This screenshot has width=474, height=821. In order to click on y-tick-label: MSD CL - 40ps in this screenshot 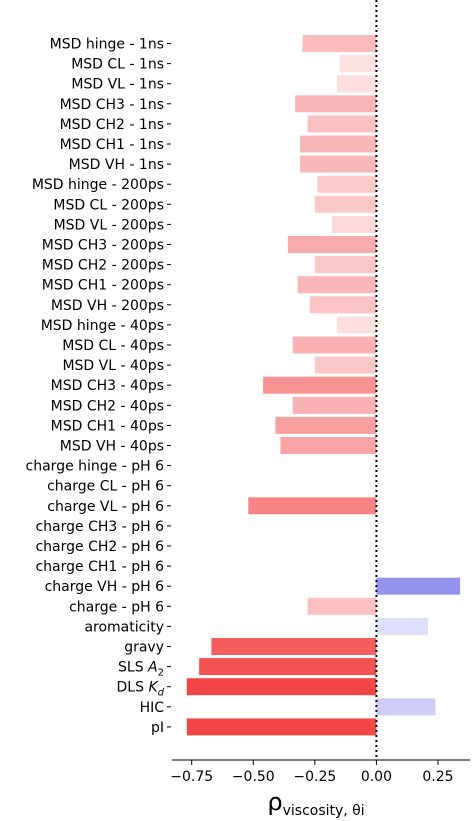, I will do `click(113, 346)`.